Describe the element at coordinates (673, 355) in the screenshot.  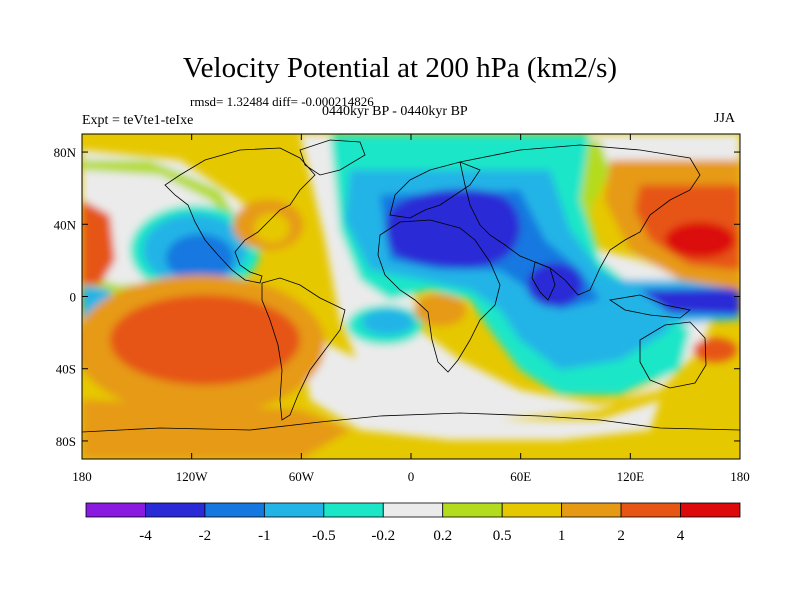
I see `coast-australia` at that location.